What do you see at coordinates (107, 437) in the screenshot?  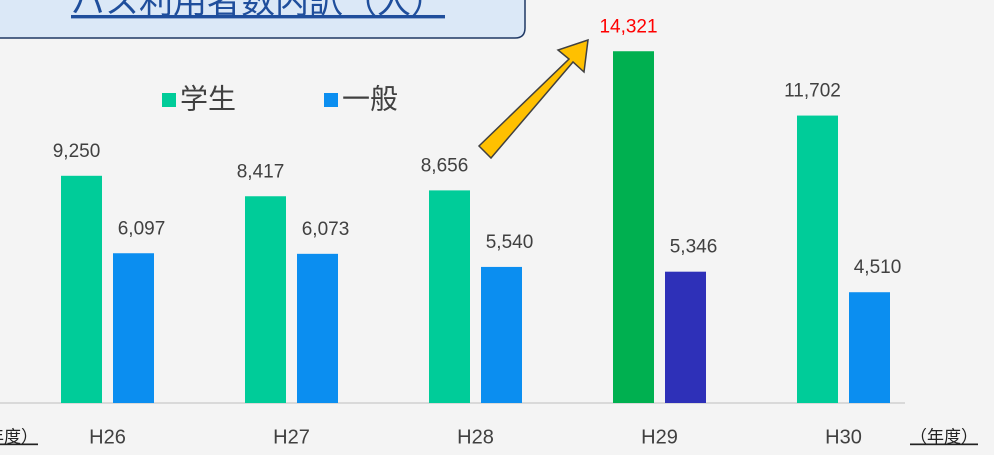 I see `x-tick-label: H26` at bounding box center [107, 437].